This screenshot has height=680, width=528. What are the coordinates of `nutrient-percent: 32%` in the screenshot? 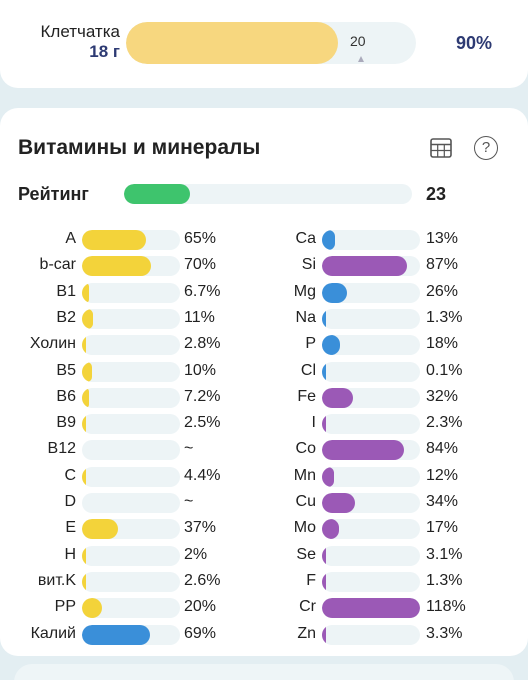 It's located at (442, 396).